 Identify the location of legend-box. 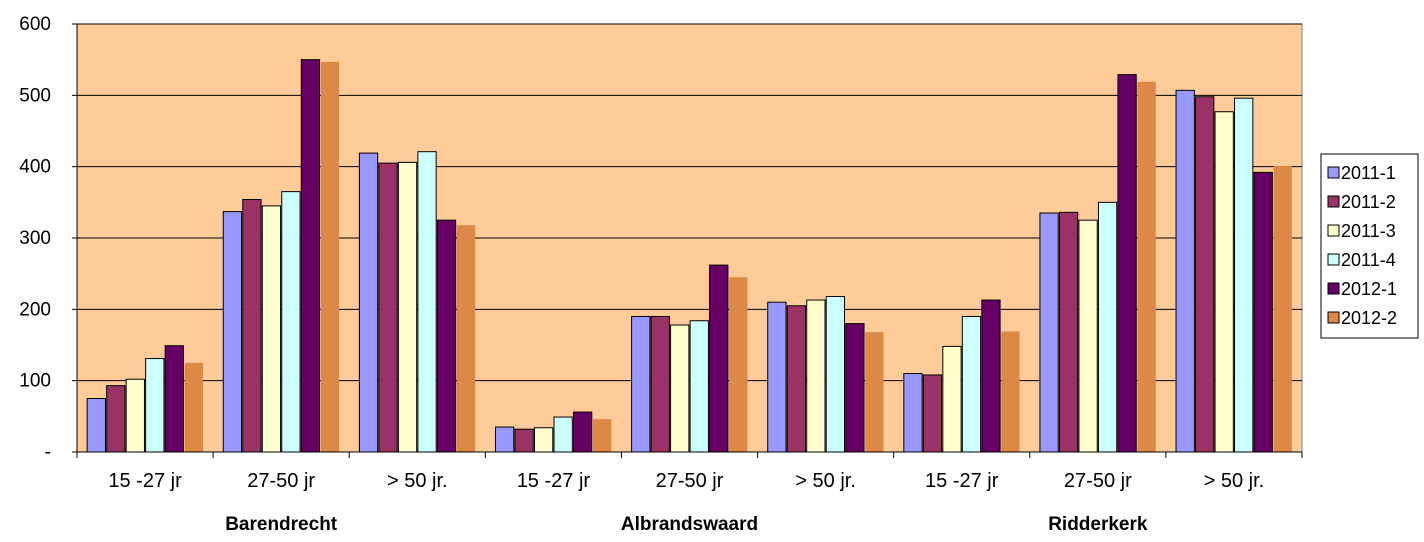
(1369, 246).